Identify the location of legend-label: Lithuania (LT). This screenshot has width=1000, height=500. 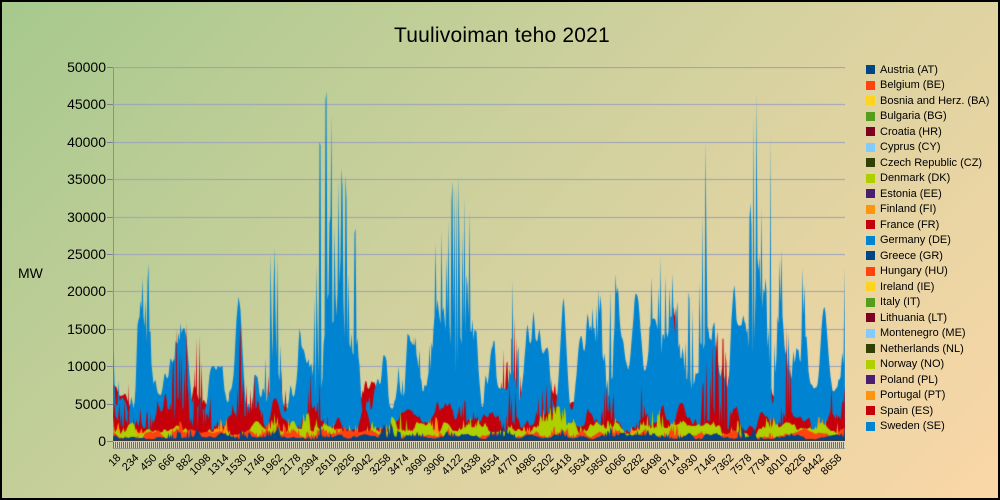
(914, 317).